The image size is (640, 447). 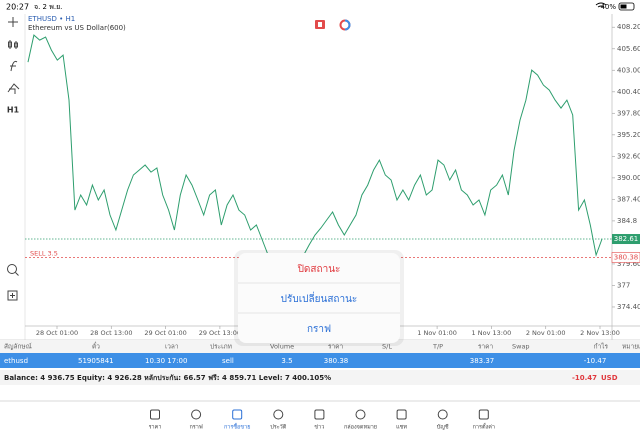 What do you see at coordinates (482, 361) in the screenshot?
I see `cell: 383.37` at bounding box center [482, 361].